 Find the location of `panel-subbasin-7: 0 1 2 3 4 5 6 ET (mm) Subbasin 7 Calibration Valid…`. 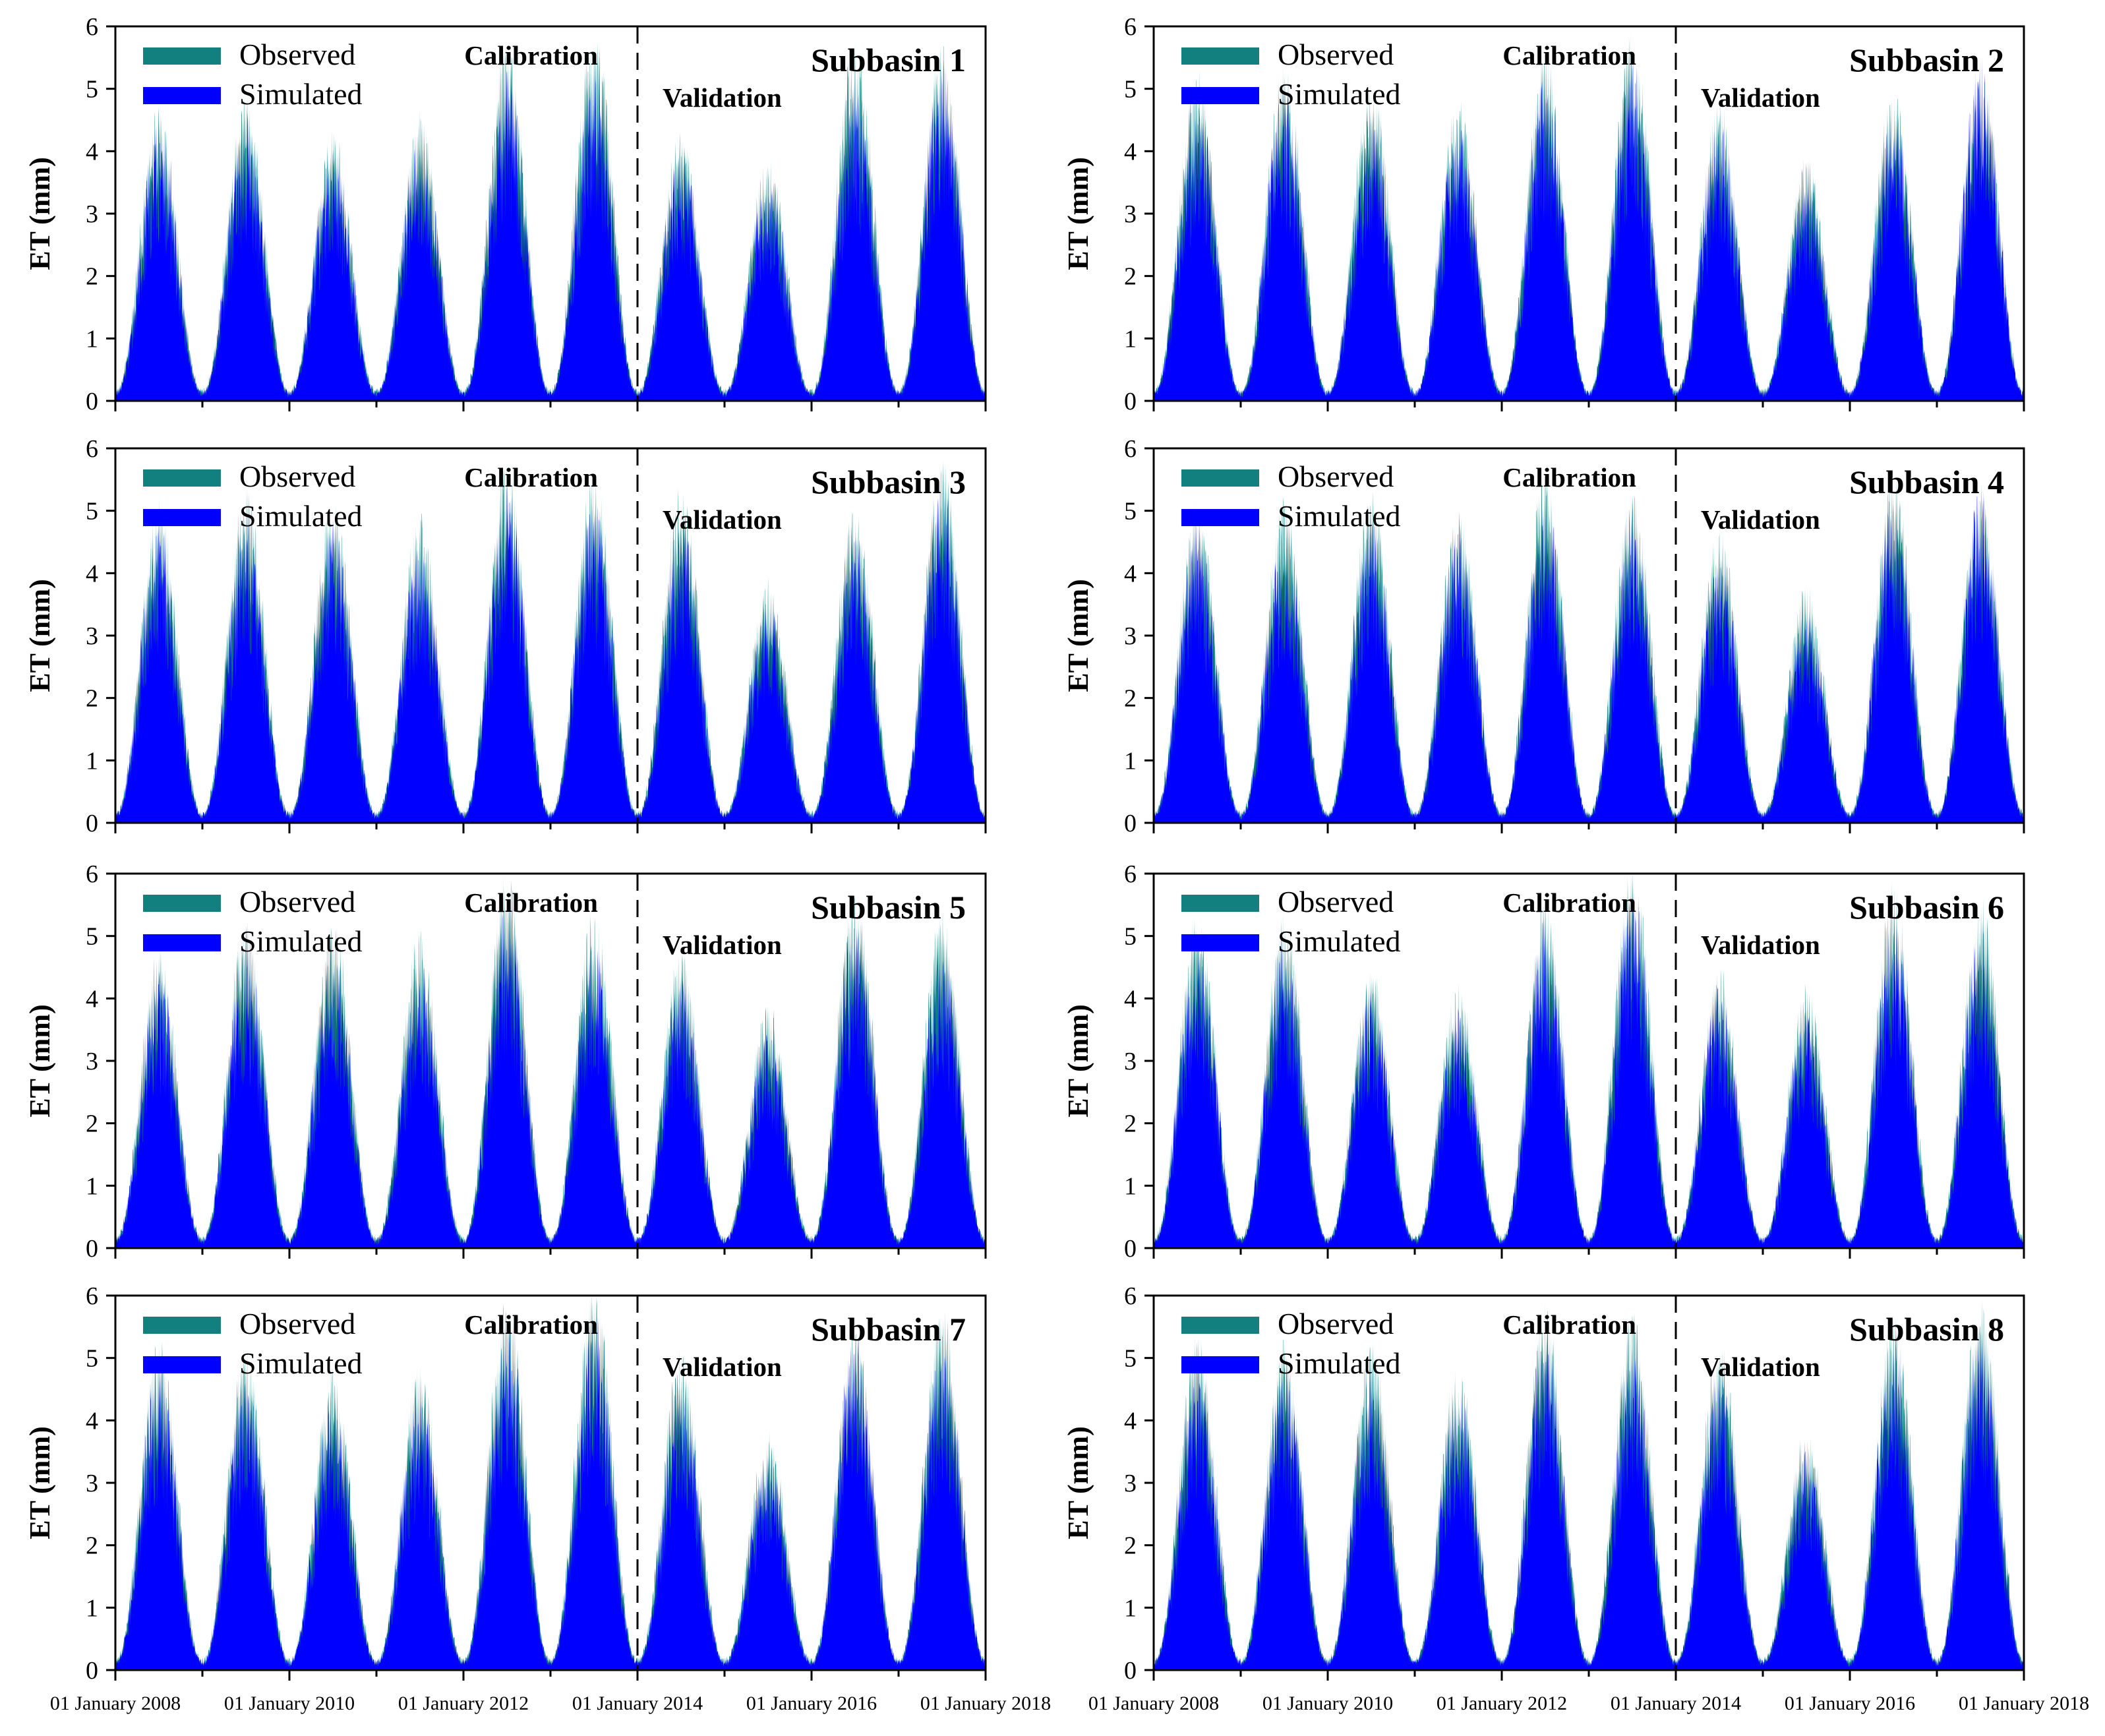

panel-subbasin-7: 0 1 2 3 4 5 6 ET (mm) Subbasin 7 Calibration Valid… is located at coordinates (537, 1498).